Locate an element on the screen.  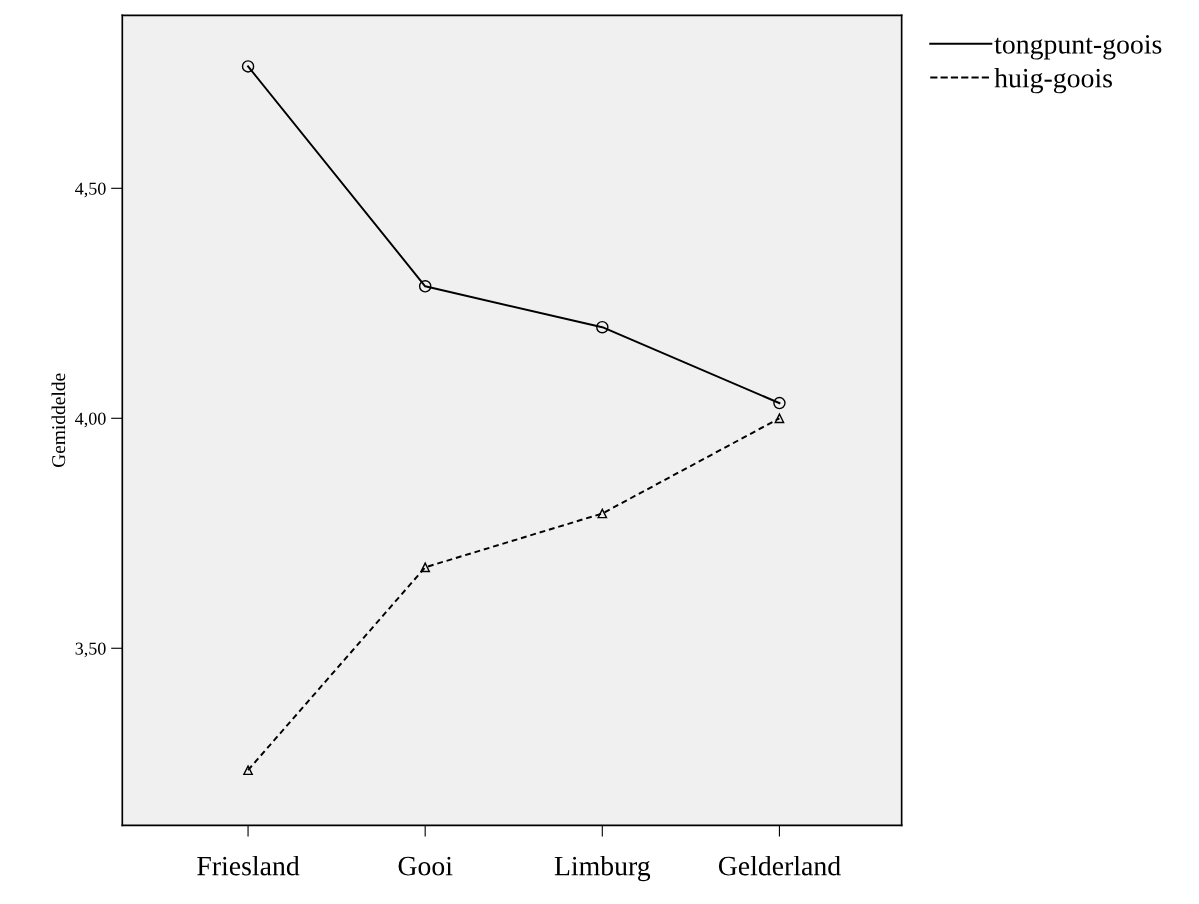
x-tick-label: Limburg is located at coordinates (602, 868).